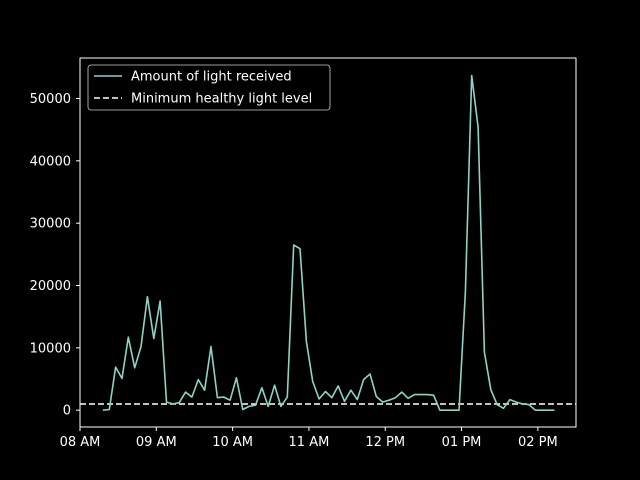  I want to click on x-tick-label: 08 AM, so click(80, 442).